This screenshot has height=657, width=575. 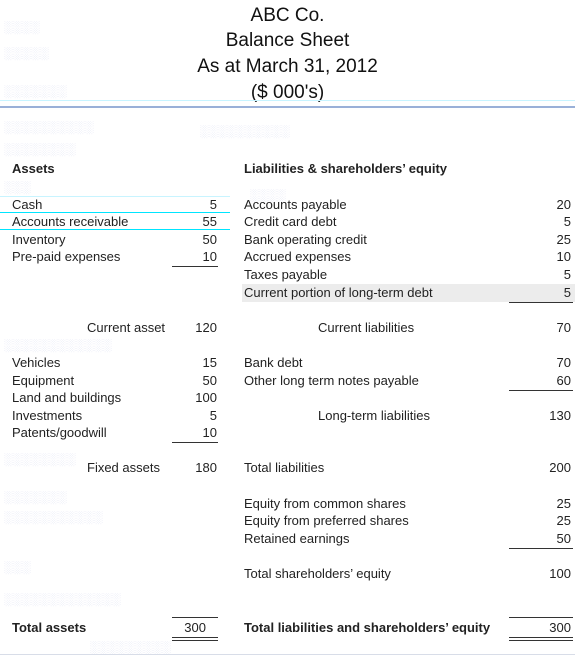 What do you see at coordinates (284, 467) in the screenshot?
I see `total-liabilities-label: Total liabilities` at bounding box center [284, 467].